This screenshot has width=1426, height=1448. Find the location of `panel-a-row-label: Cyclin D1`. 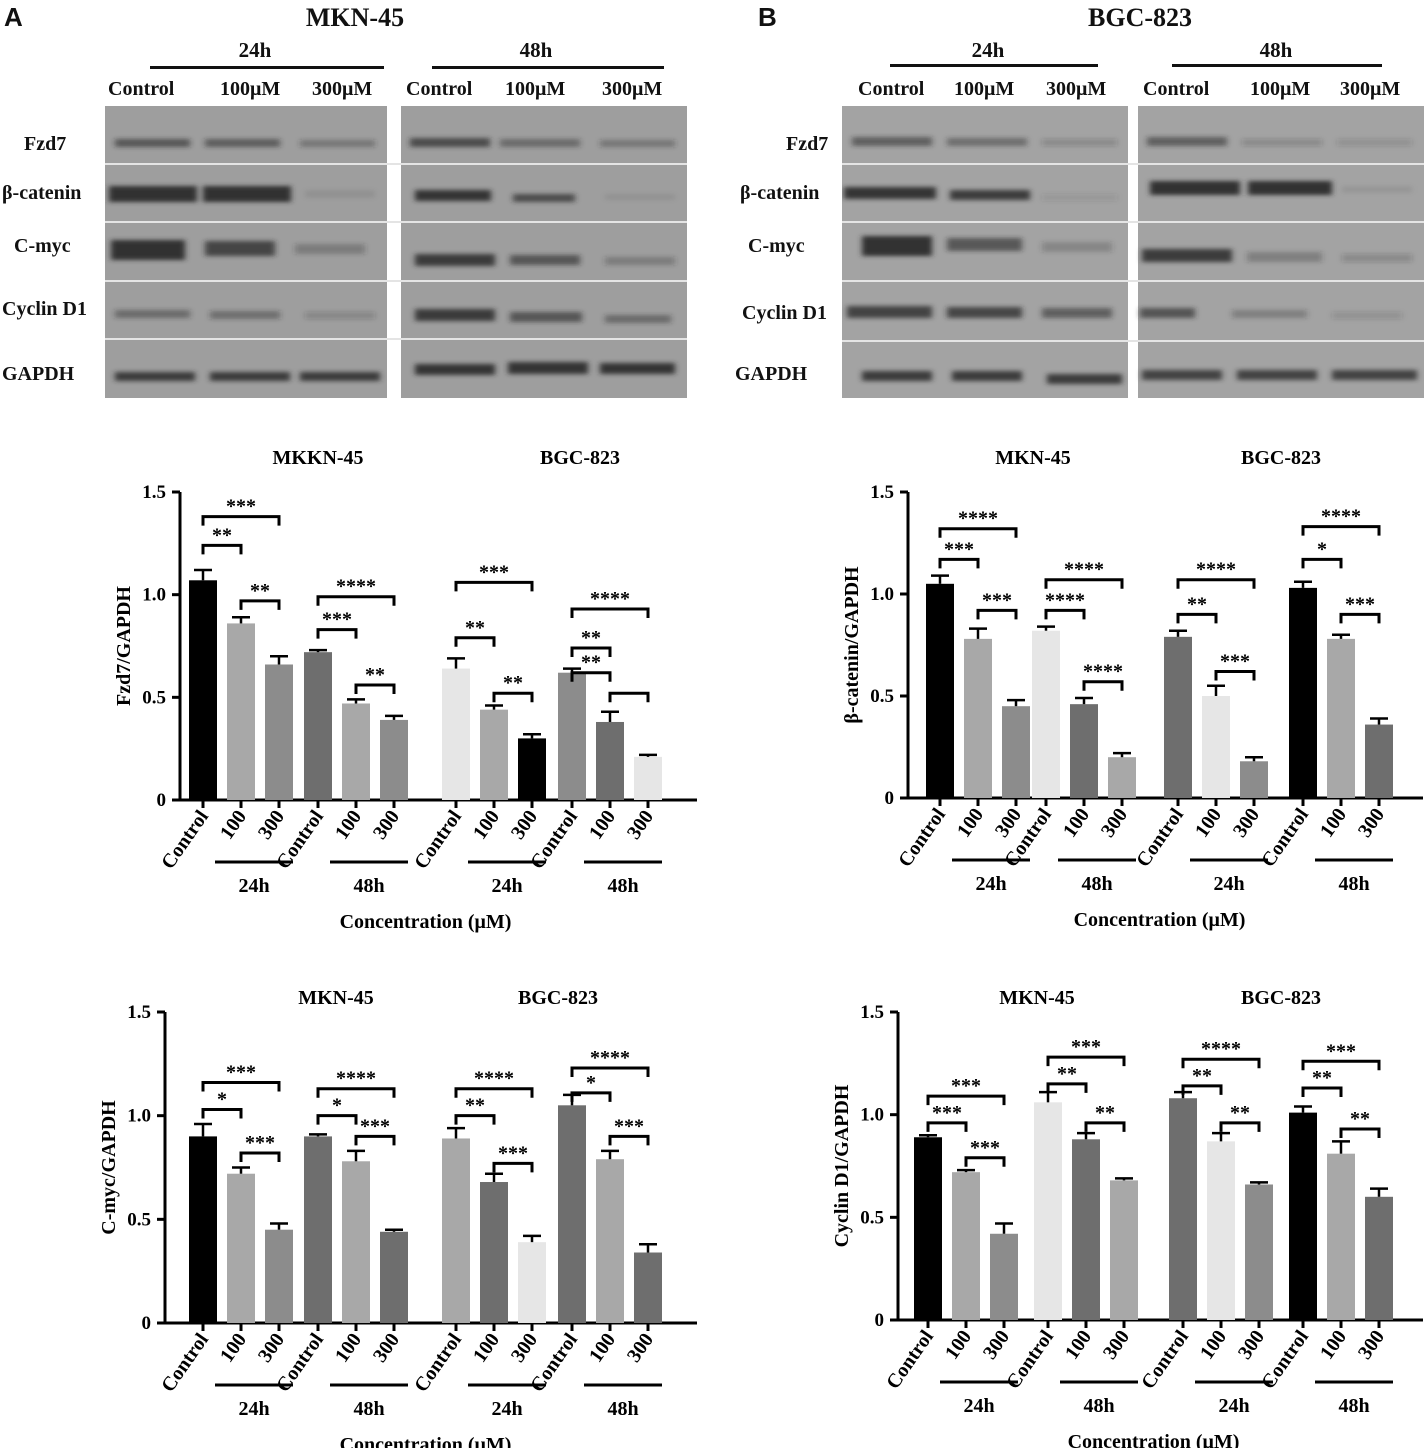

panel-a-row-label: Cyclin D1 is located at coordinates (44, 309).